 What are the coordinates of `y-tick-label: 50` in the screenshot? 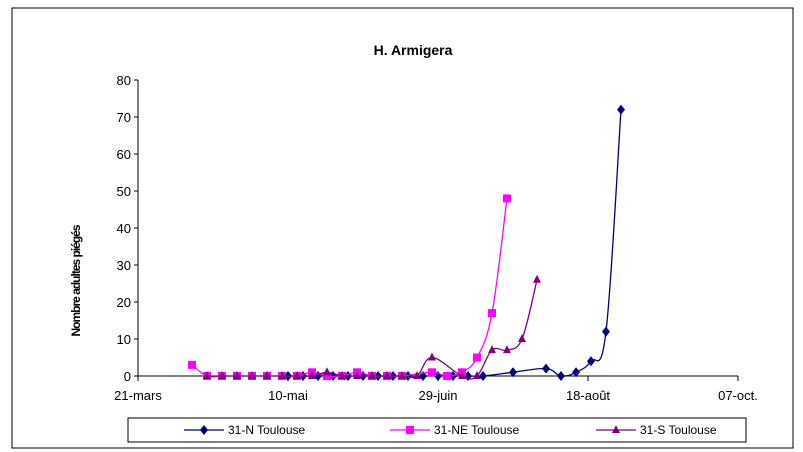 It's located at (124, 191).